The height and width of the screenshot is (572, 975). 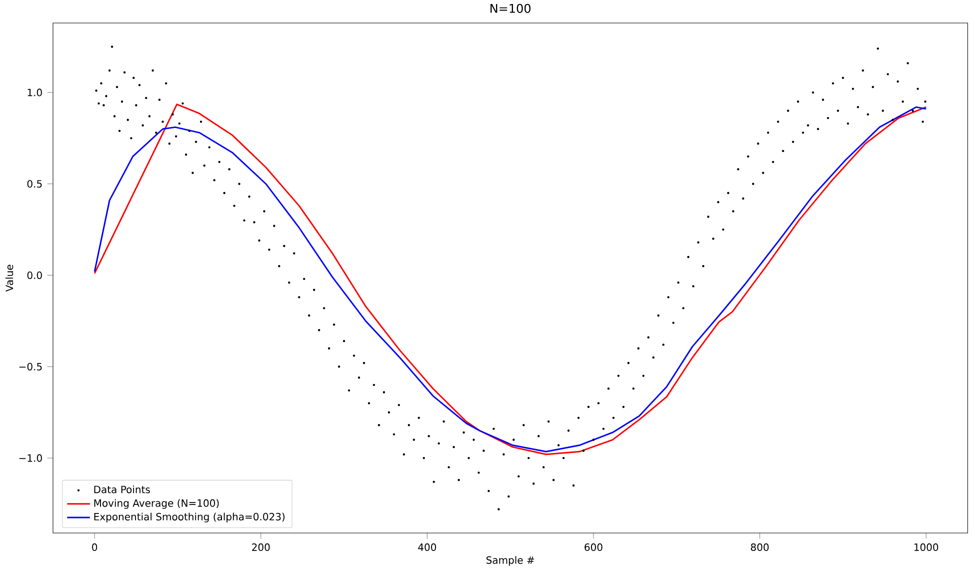 I want to click on x-tick-label: 200, so click(x=261, y=547).